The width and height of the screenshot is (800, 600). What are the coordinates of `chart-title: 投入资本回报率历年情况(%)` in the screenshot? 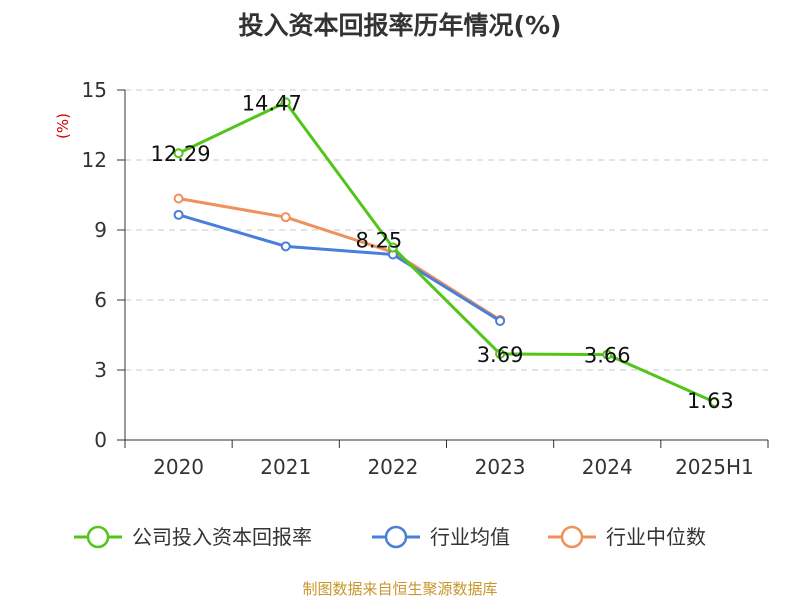 It's located at (400, 25).